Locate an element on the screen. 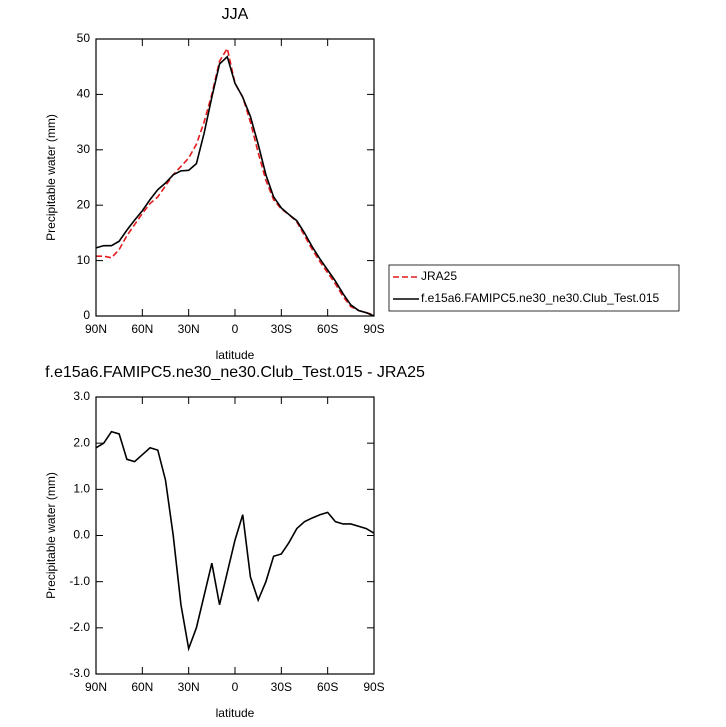 The width and height of the screenshot is (726, 727). y-tick-label: 10 is located at coordinates (84, 260).